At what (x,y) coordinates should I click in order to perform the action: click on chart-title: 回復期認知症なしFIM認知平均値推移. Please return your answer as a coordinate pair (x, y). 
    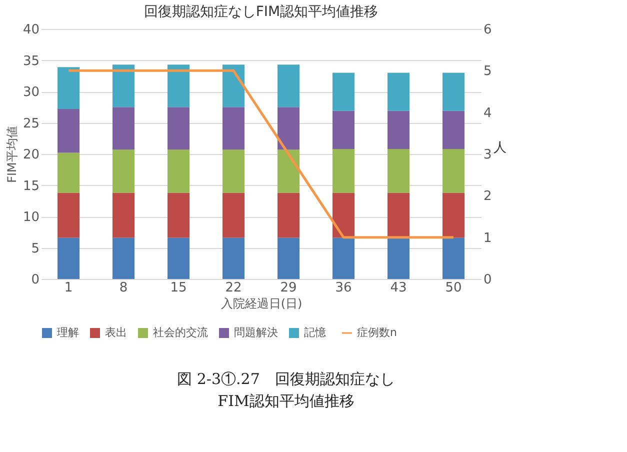
    Looking at the image, I should click on (261, 12).